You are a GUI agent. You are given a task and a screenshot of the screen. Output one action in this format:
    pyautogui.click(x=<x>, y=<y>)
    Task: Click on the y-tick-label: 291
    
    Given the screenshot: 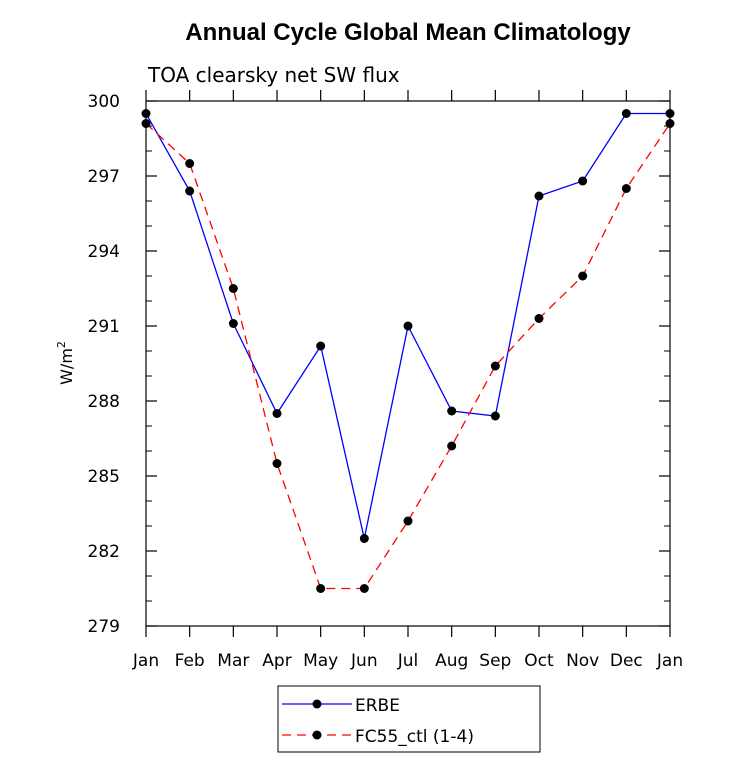 What is the action you would take?
    pyautogui.click(x=104, y=327)
    